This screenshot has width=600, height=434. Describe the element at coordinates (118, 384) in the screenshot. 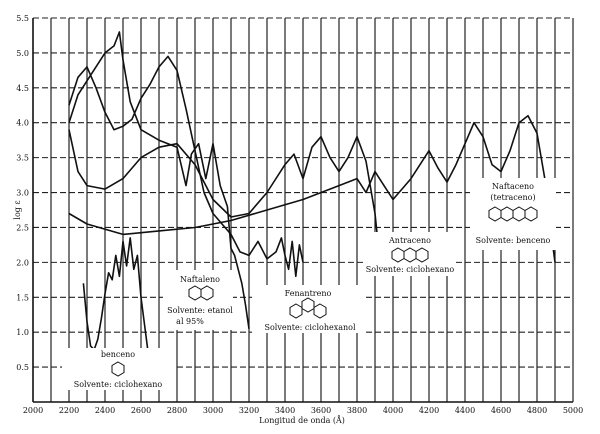

I see `label-benceno-solvent: Solvente: ciclohexano` at that location.